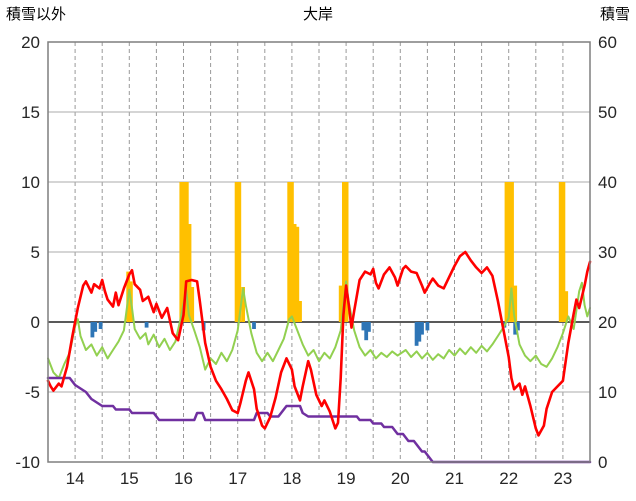 Image resolution: width=636 pixels, height=501 pixels. What do you see at coordinates (30, 182) in the screenshot?
I see `left-tick-label: 10` at bounding box center [30, 182].